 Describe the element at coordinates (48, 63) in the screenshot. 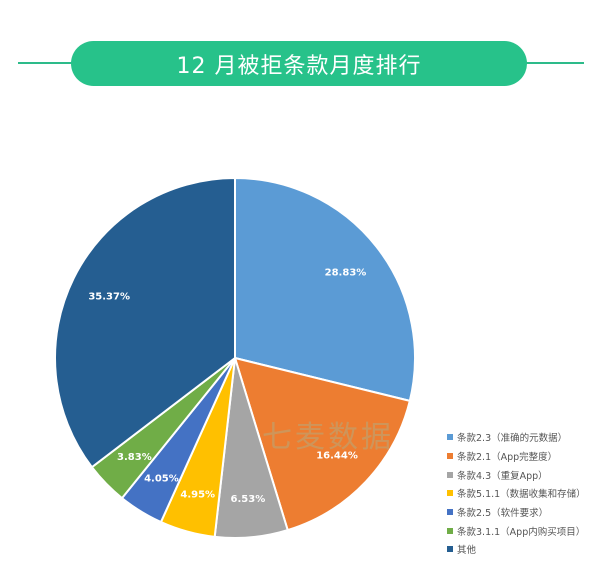

I see `header-line-left` at that location.